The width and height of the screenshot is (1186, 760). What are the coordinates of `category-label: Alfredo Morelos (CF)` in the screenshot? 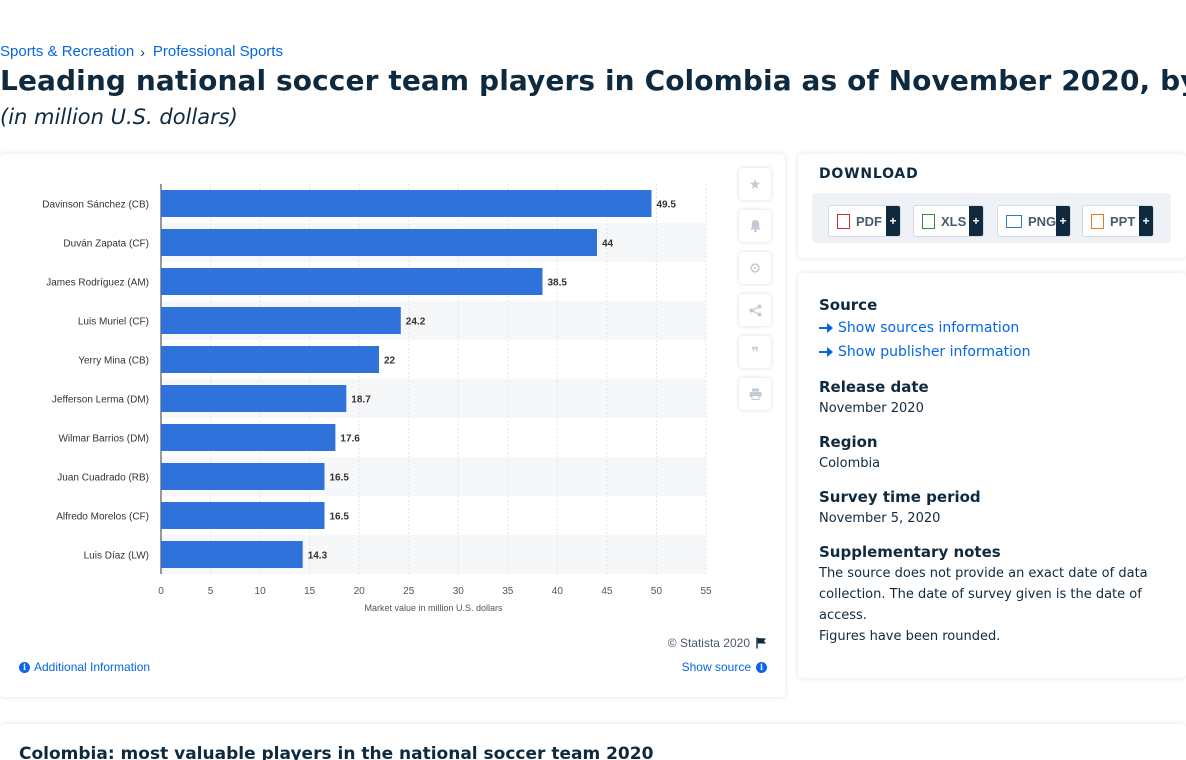 It's located at (102, 517).